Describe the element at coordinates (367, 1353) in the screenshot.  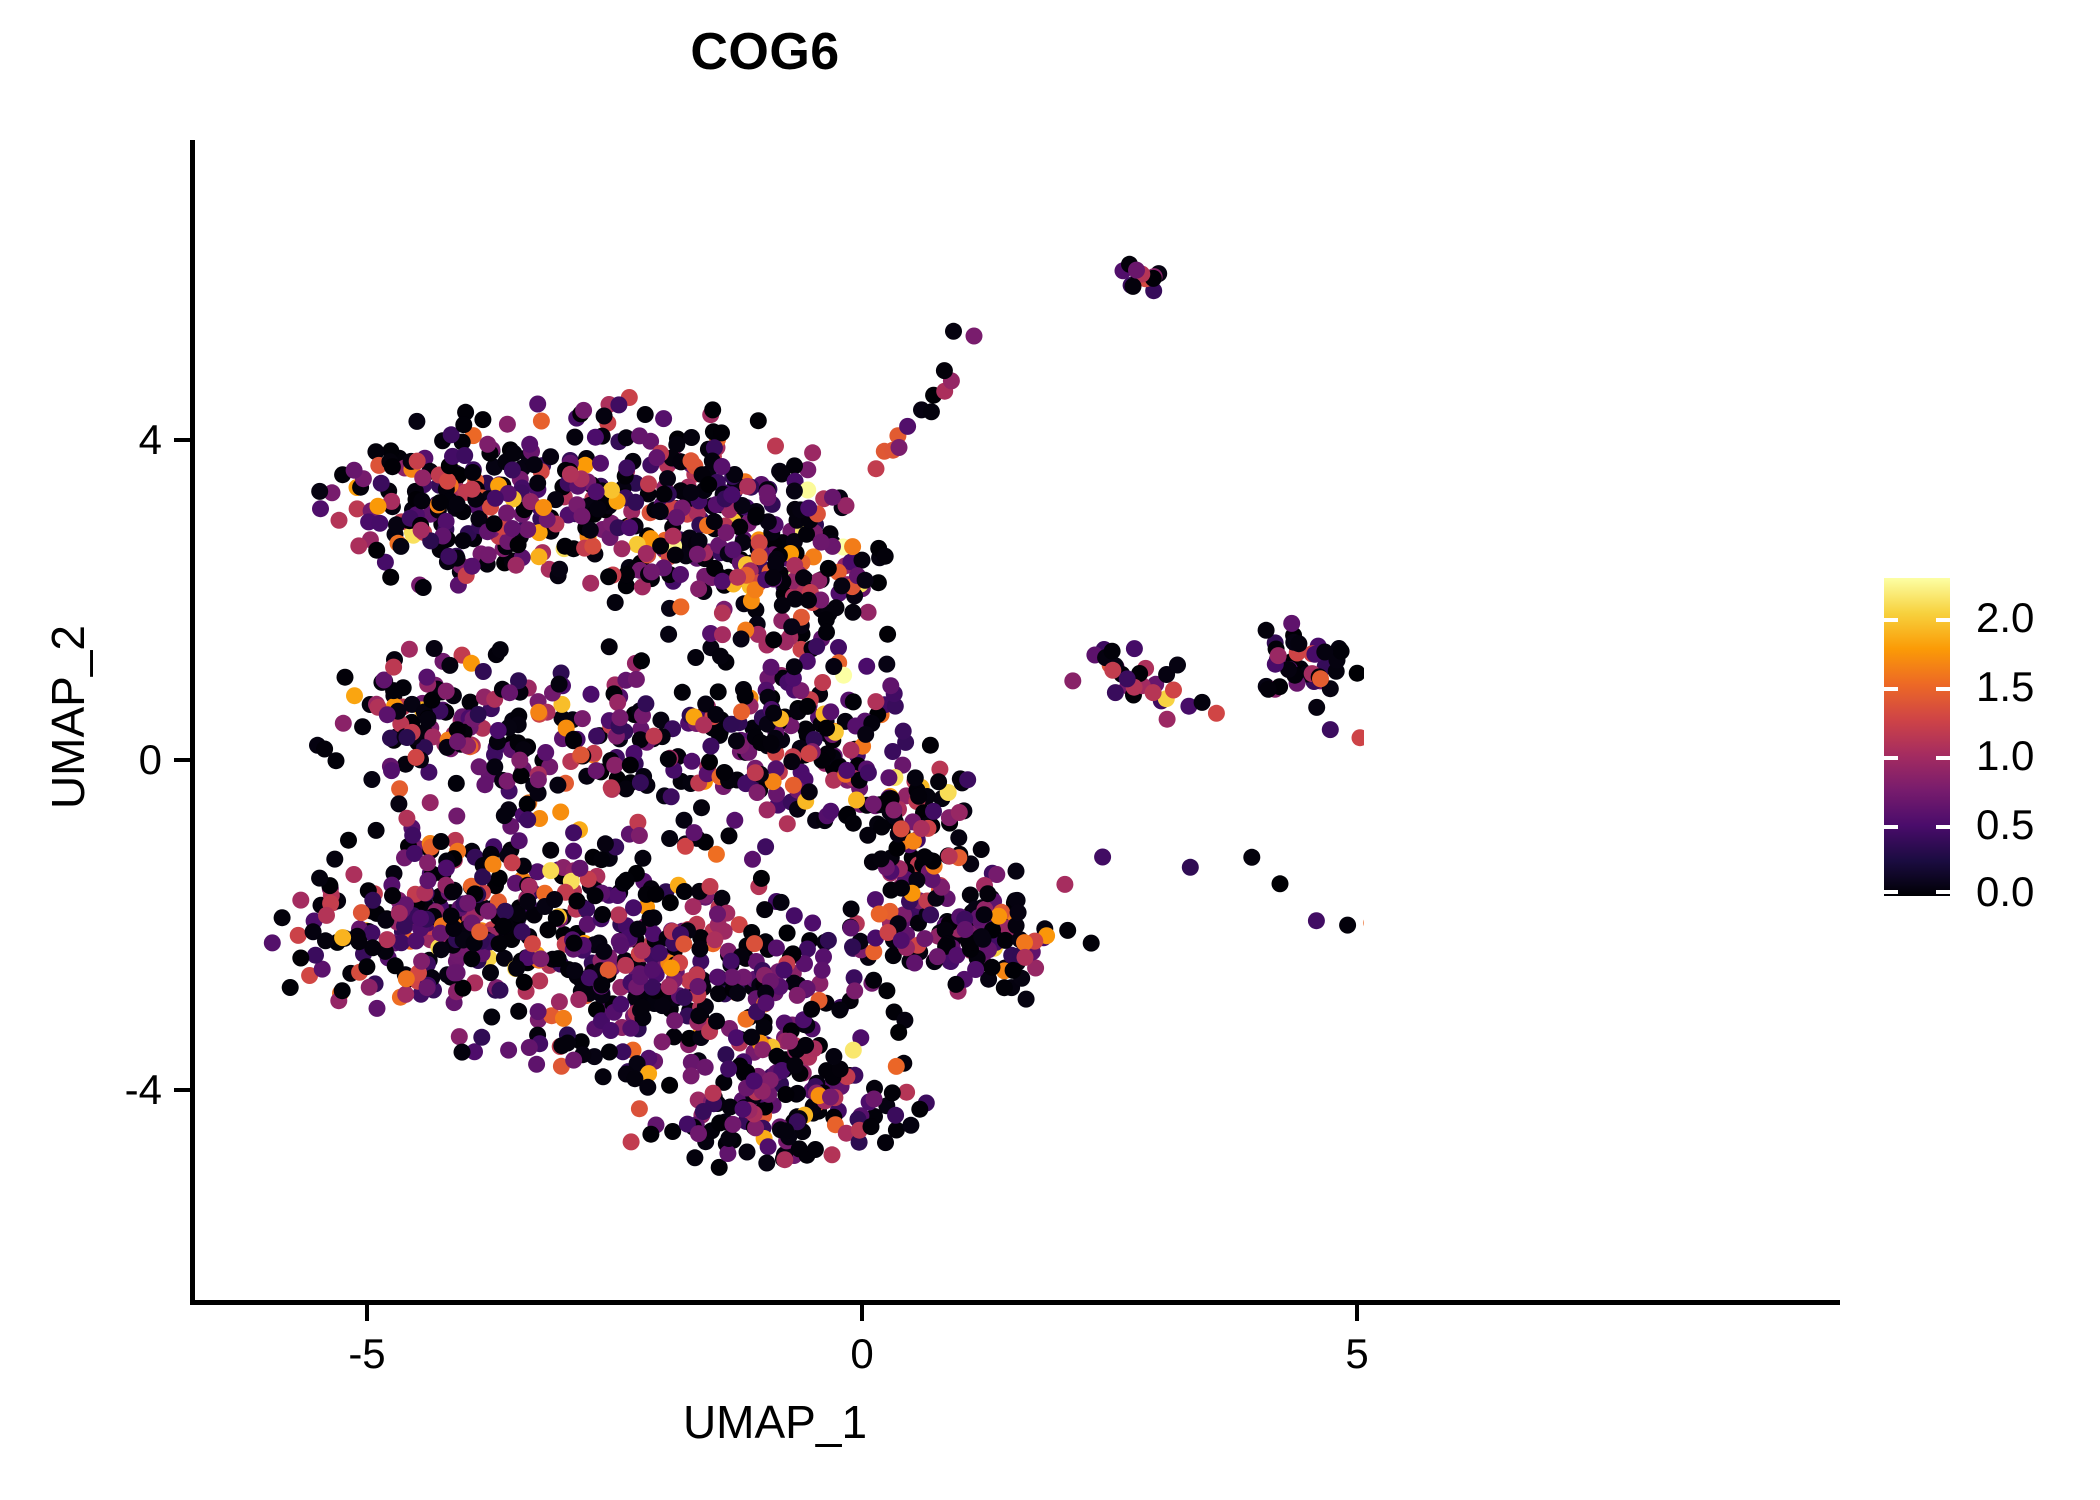
I see `x-tick-label-minus5: -5` at that location.